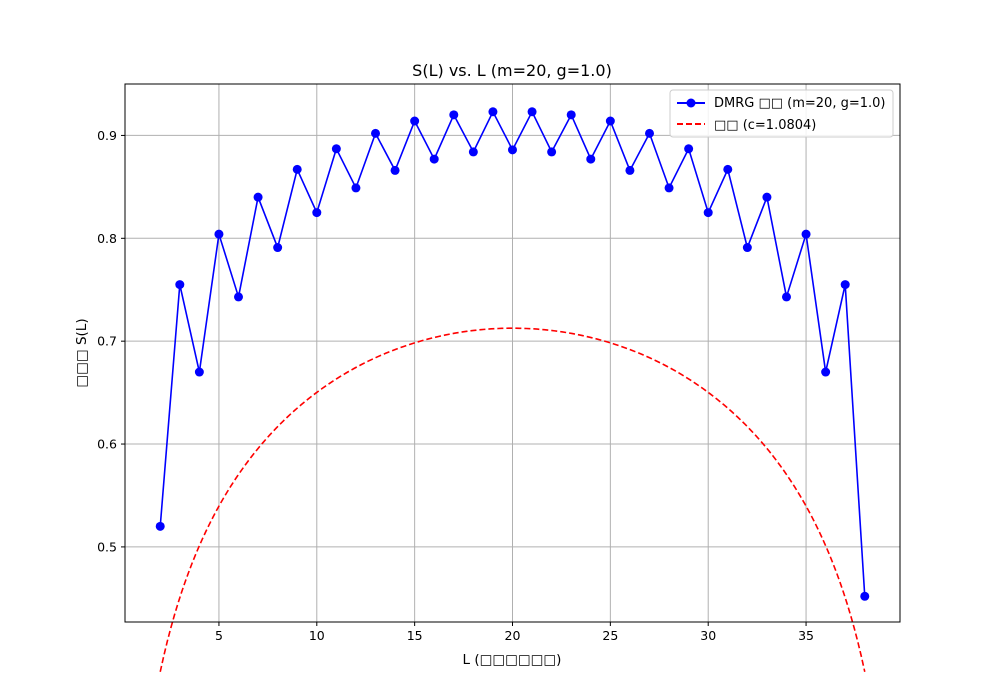 The height and width of the screenshot is (700, 1000). What do you see at coordinates (512, 660) in the screenshot?
I see `x-axis-label: L (□□□□□□)` at bounding box center [512, 660].